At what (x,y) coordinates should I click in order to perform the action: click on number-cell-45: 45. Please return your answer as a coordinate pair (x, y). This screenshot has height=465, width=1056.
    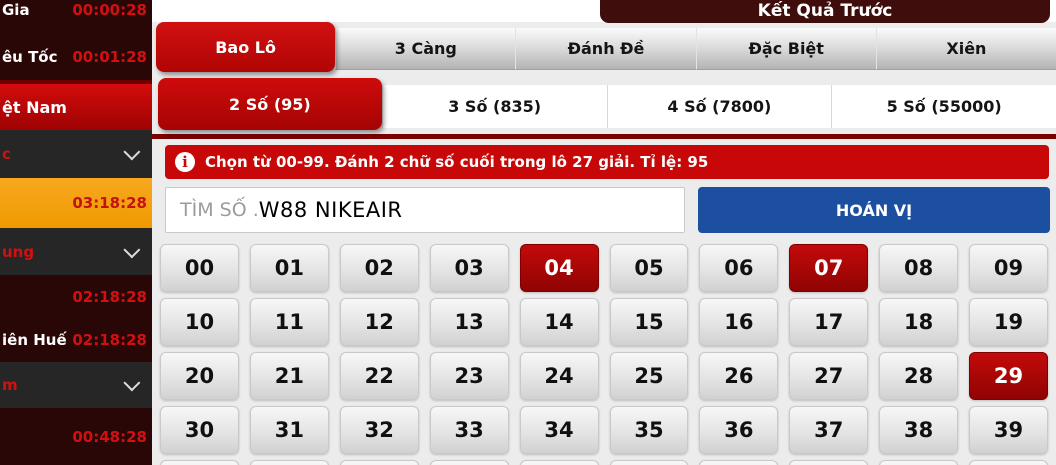
    Looking at the image, I should click on (649, 462).